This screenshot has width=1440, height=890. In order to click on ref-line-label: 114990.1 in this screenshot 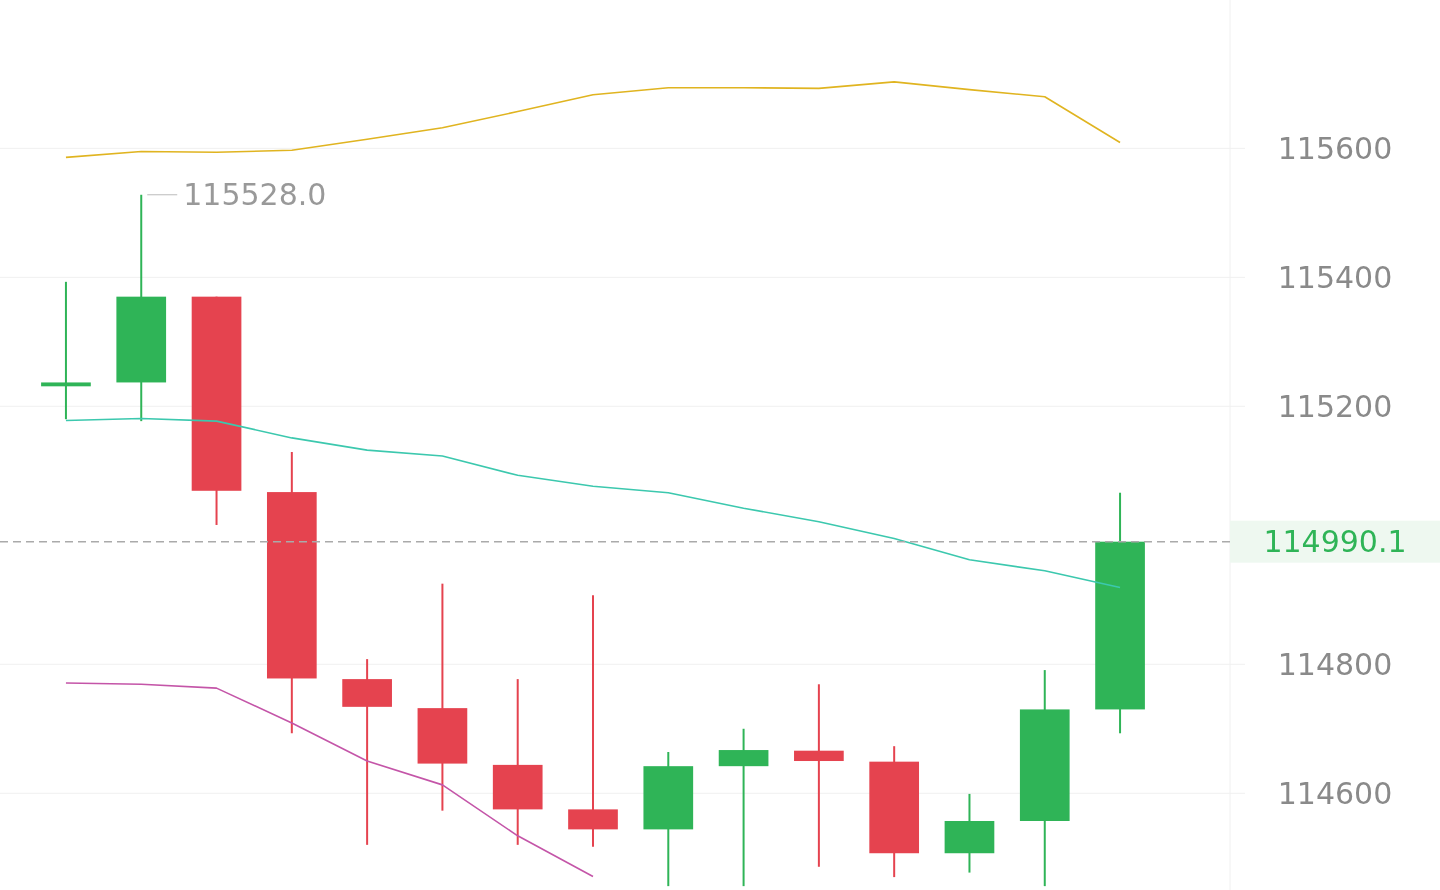, I will do `click(1335, 542)`.